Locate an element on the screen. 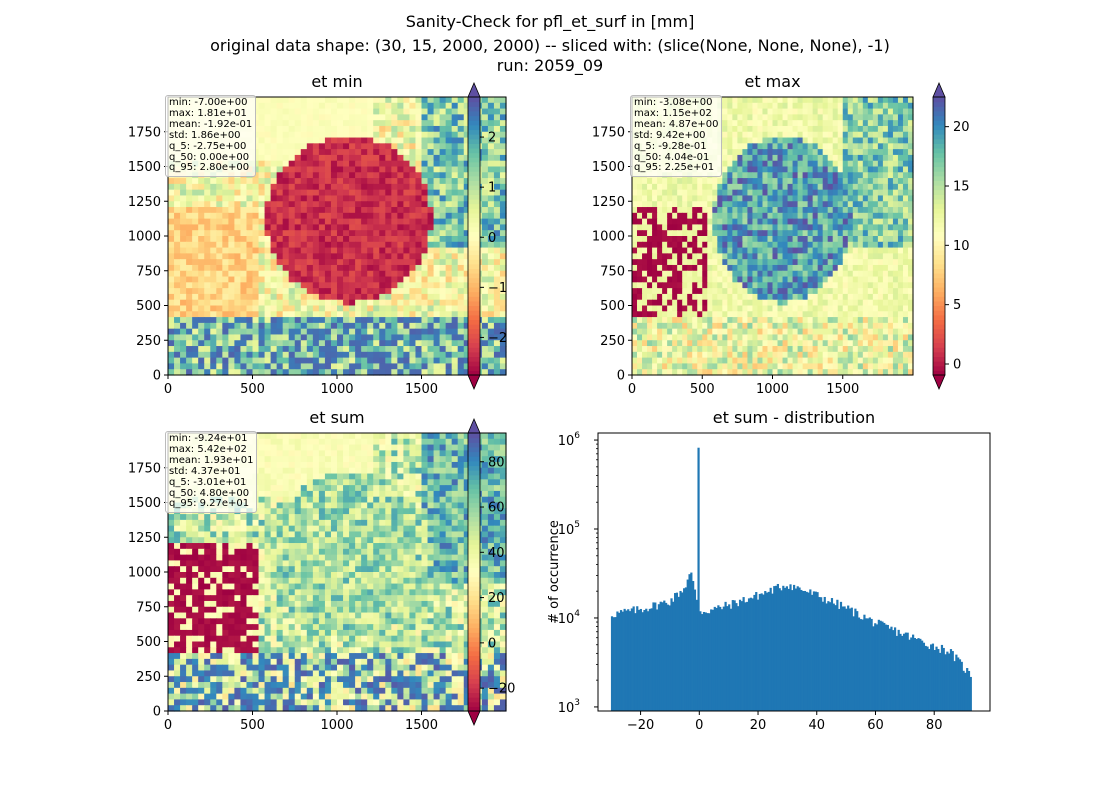 The image size is (1100, 800). x-tick-label: 40 is located at coordinates (816, 725).